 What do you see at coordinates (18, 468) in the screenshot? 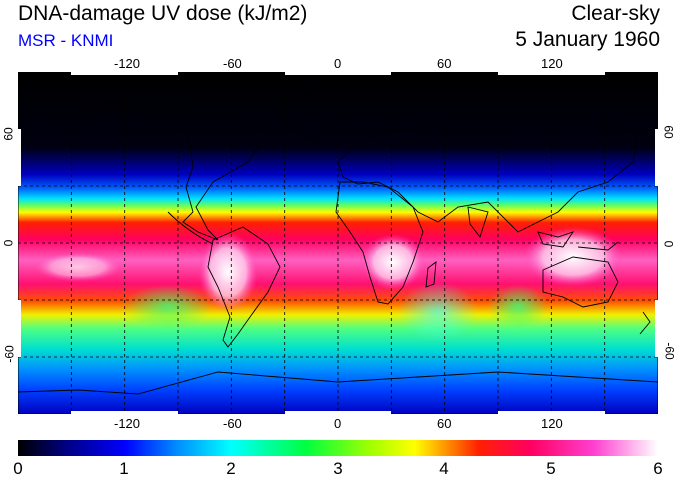
I see `colorbar-label: 0` at bounding box center [18, 468].